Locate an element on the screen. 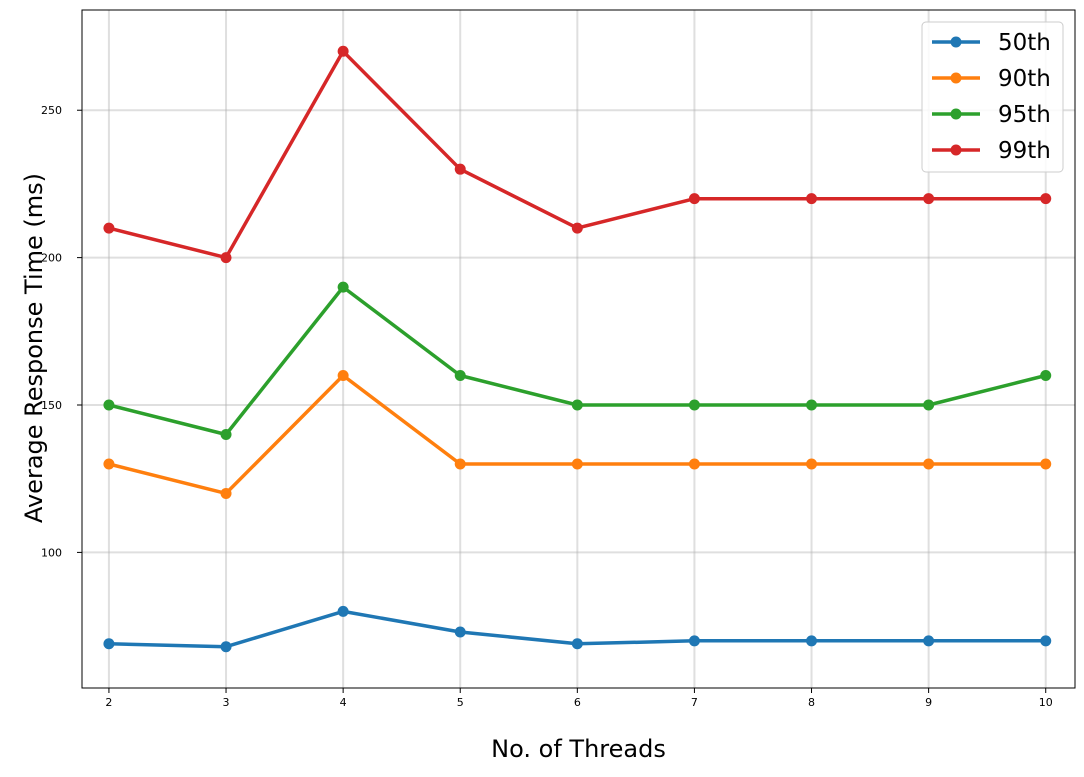 The width and height of the screenshot is (1084, 777). series-90th is located at coordinates (577, 434).